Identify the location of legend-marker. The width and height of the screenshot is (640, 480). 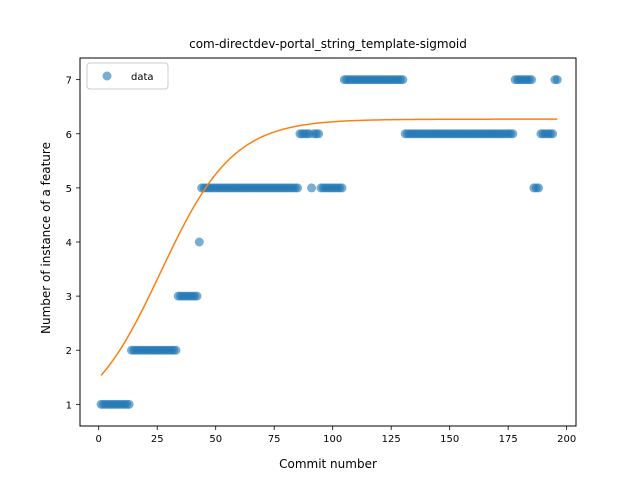
(107, 76).